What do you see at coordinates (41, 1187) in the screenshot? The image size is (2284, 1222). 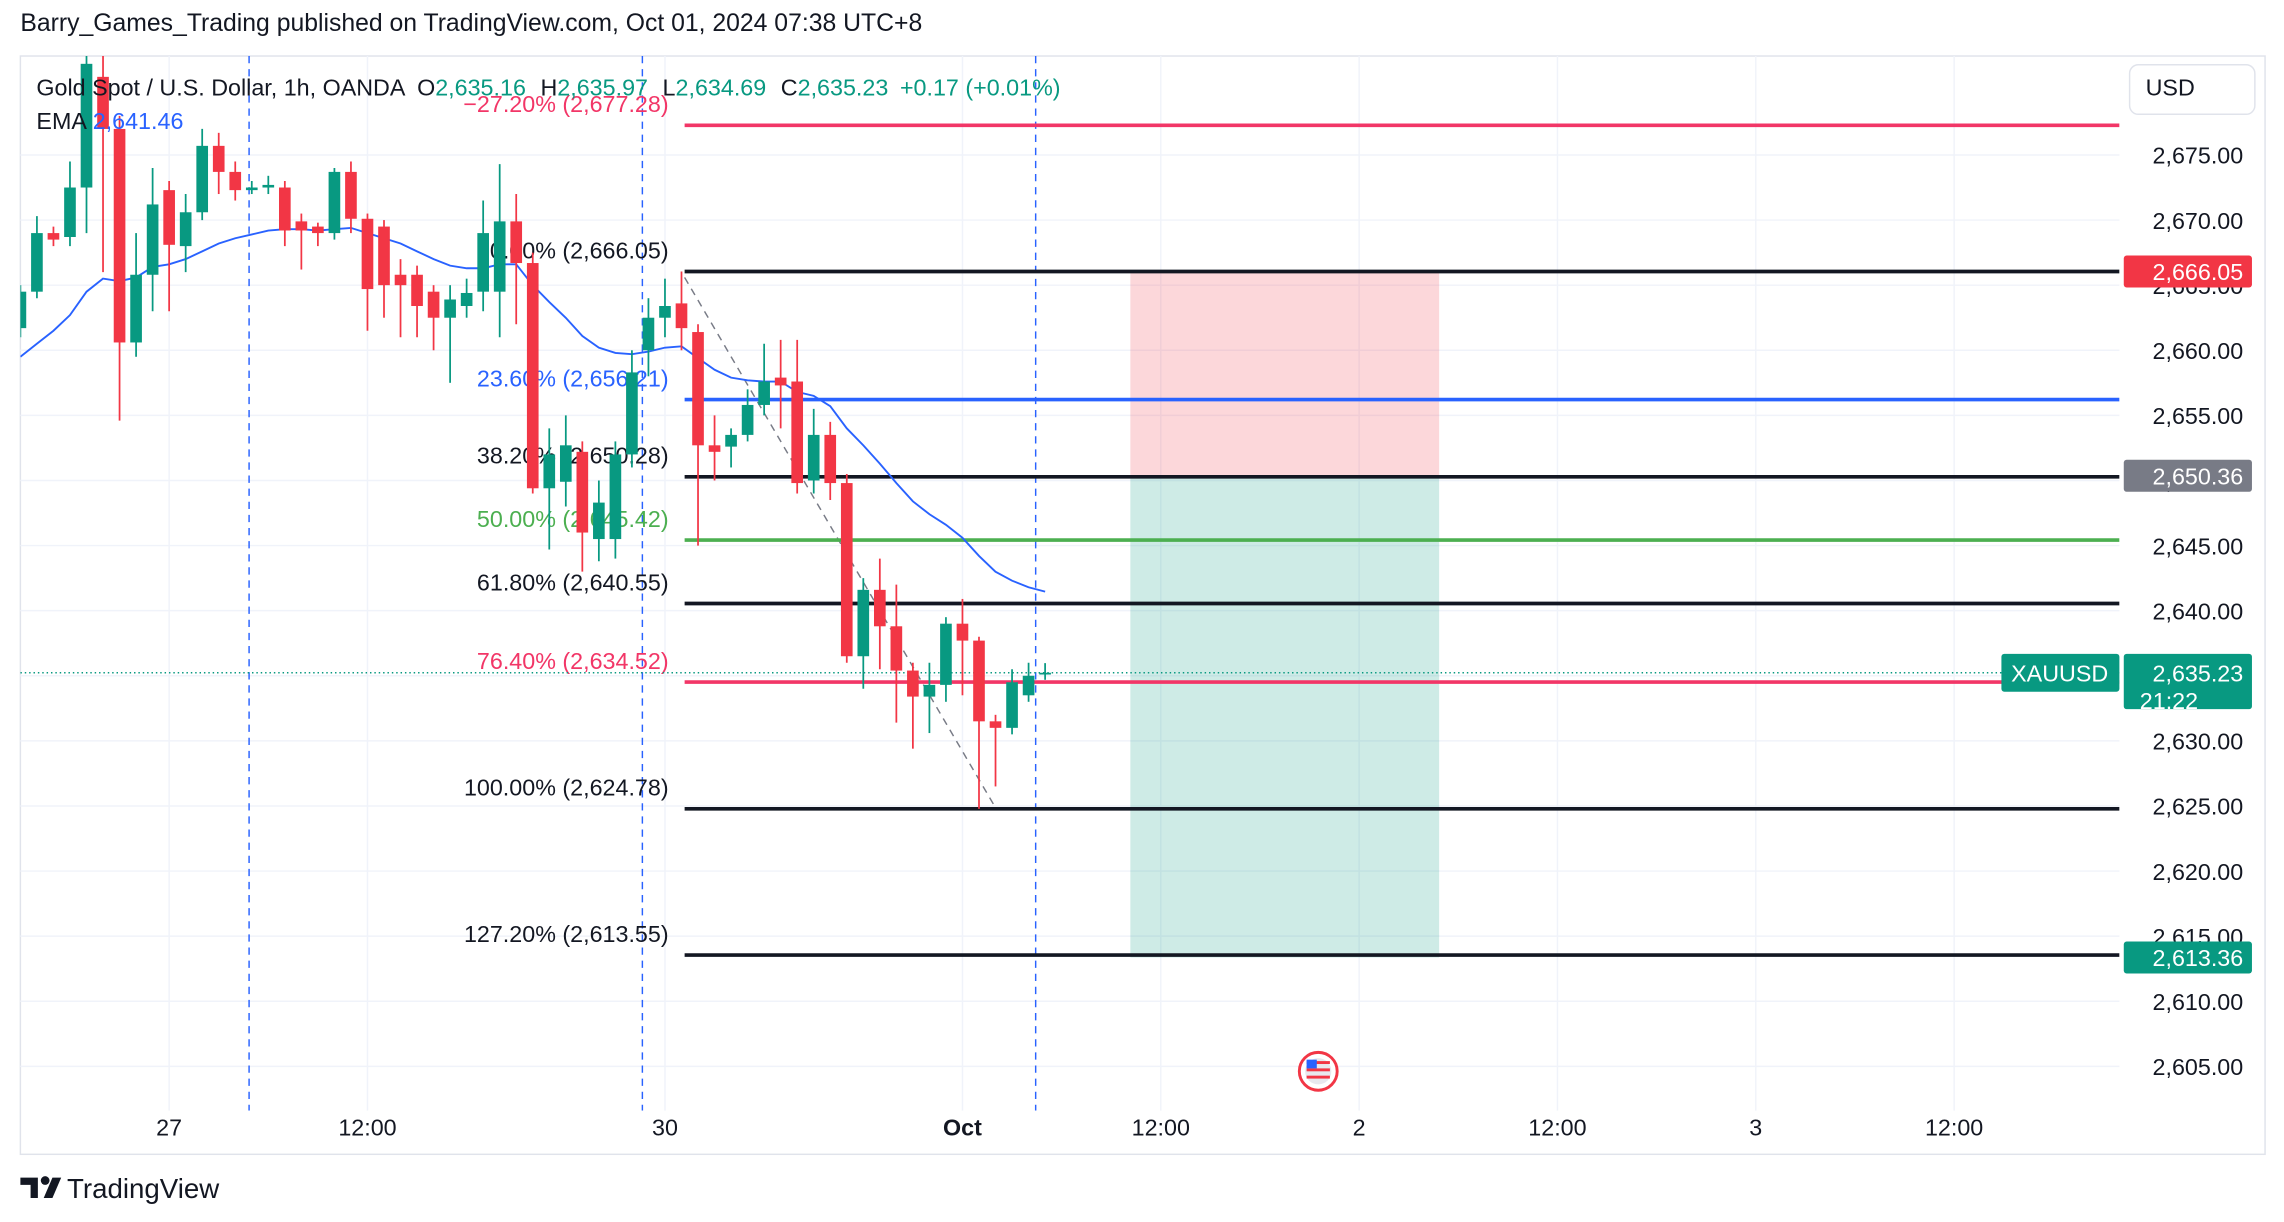 I see `brand-logo` at bounding box center [41, 1187].